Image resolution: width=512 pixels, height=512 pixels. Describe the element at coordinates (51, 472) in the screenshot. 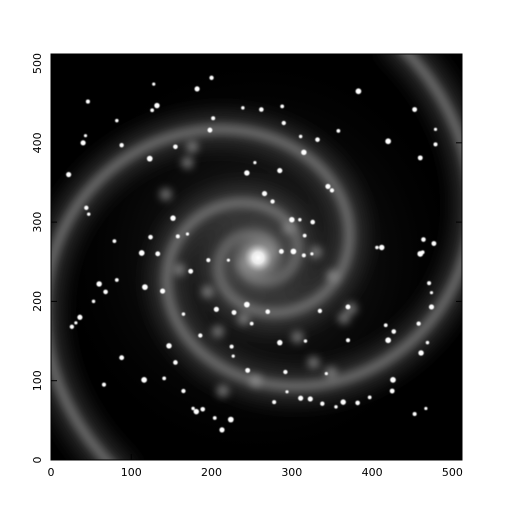

I see `x-tick-label: 0` at that location.